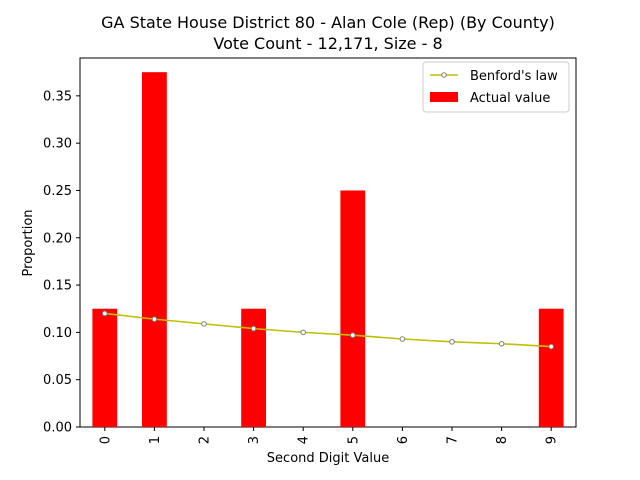 The image size is (640, 480). What do you see at coordinates (57, 144) in the screenshot?
I see `y-tick-label: 0.30` at bounding box center [57, 144].